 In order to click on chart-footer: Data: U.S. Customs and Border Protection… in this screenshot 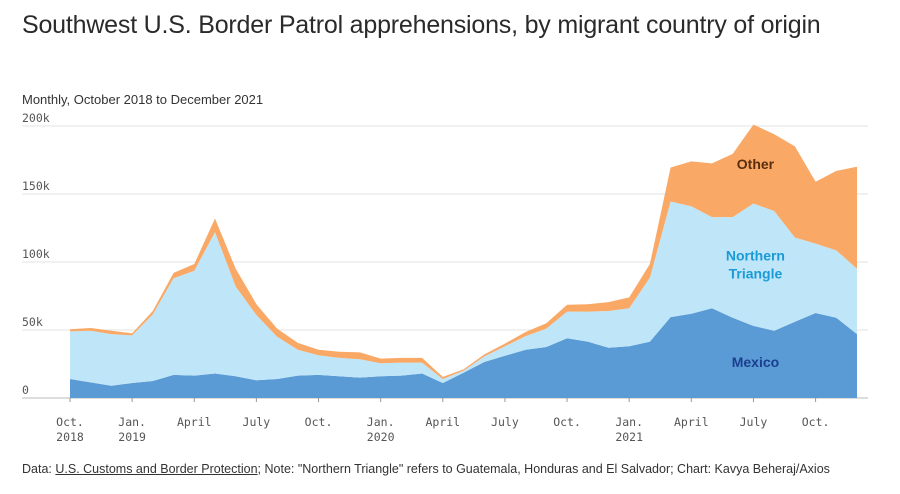, I will do `click(426, 469)`.